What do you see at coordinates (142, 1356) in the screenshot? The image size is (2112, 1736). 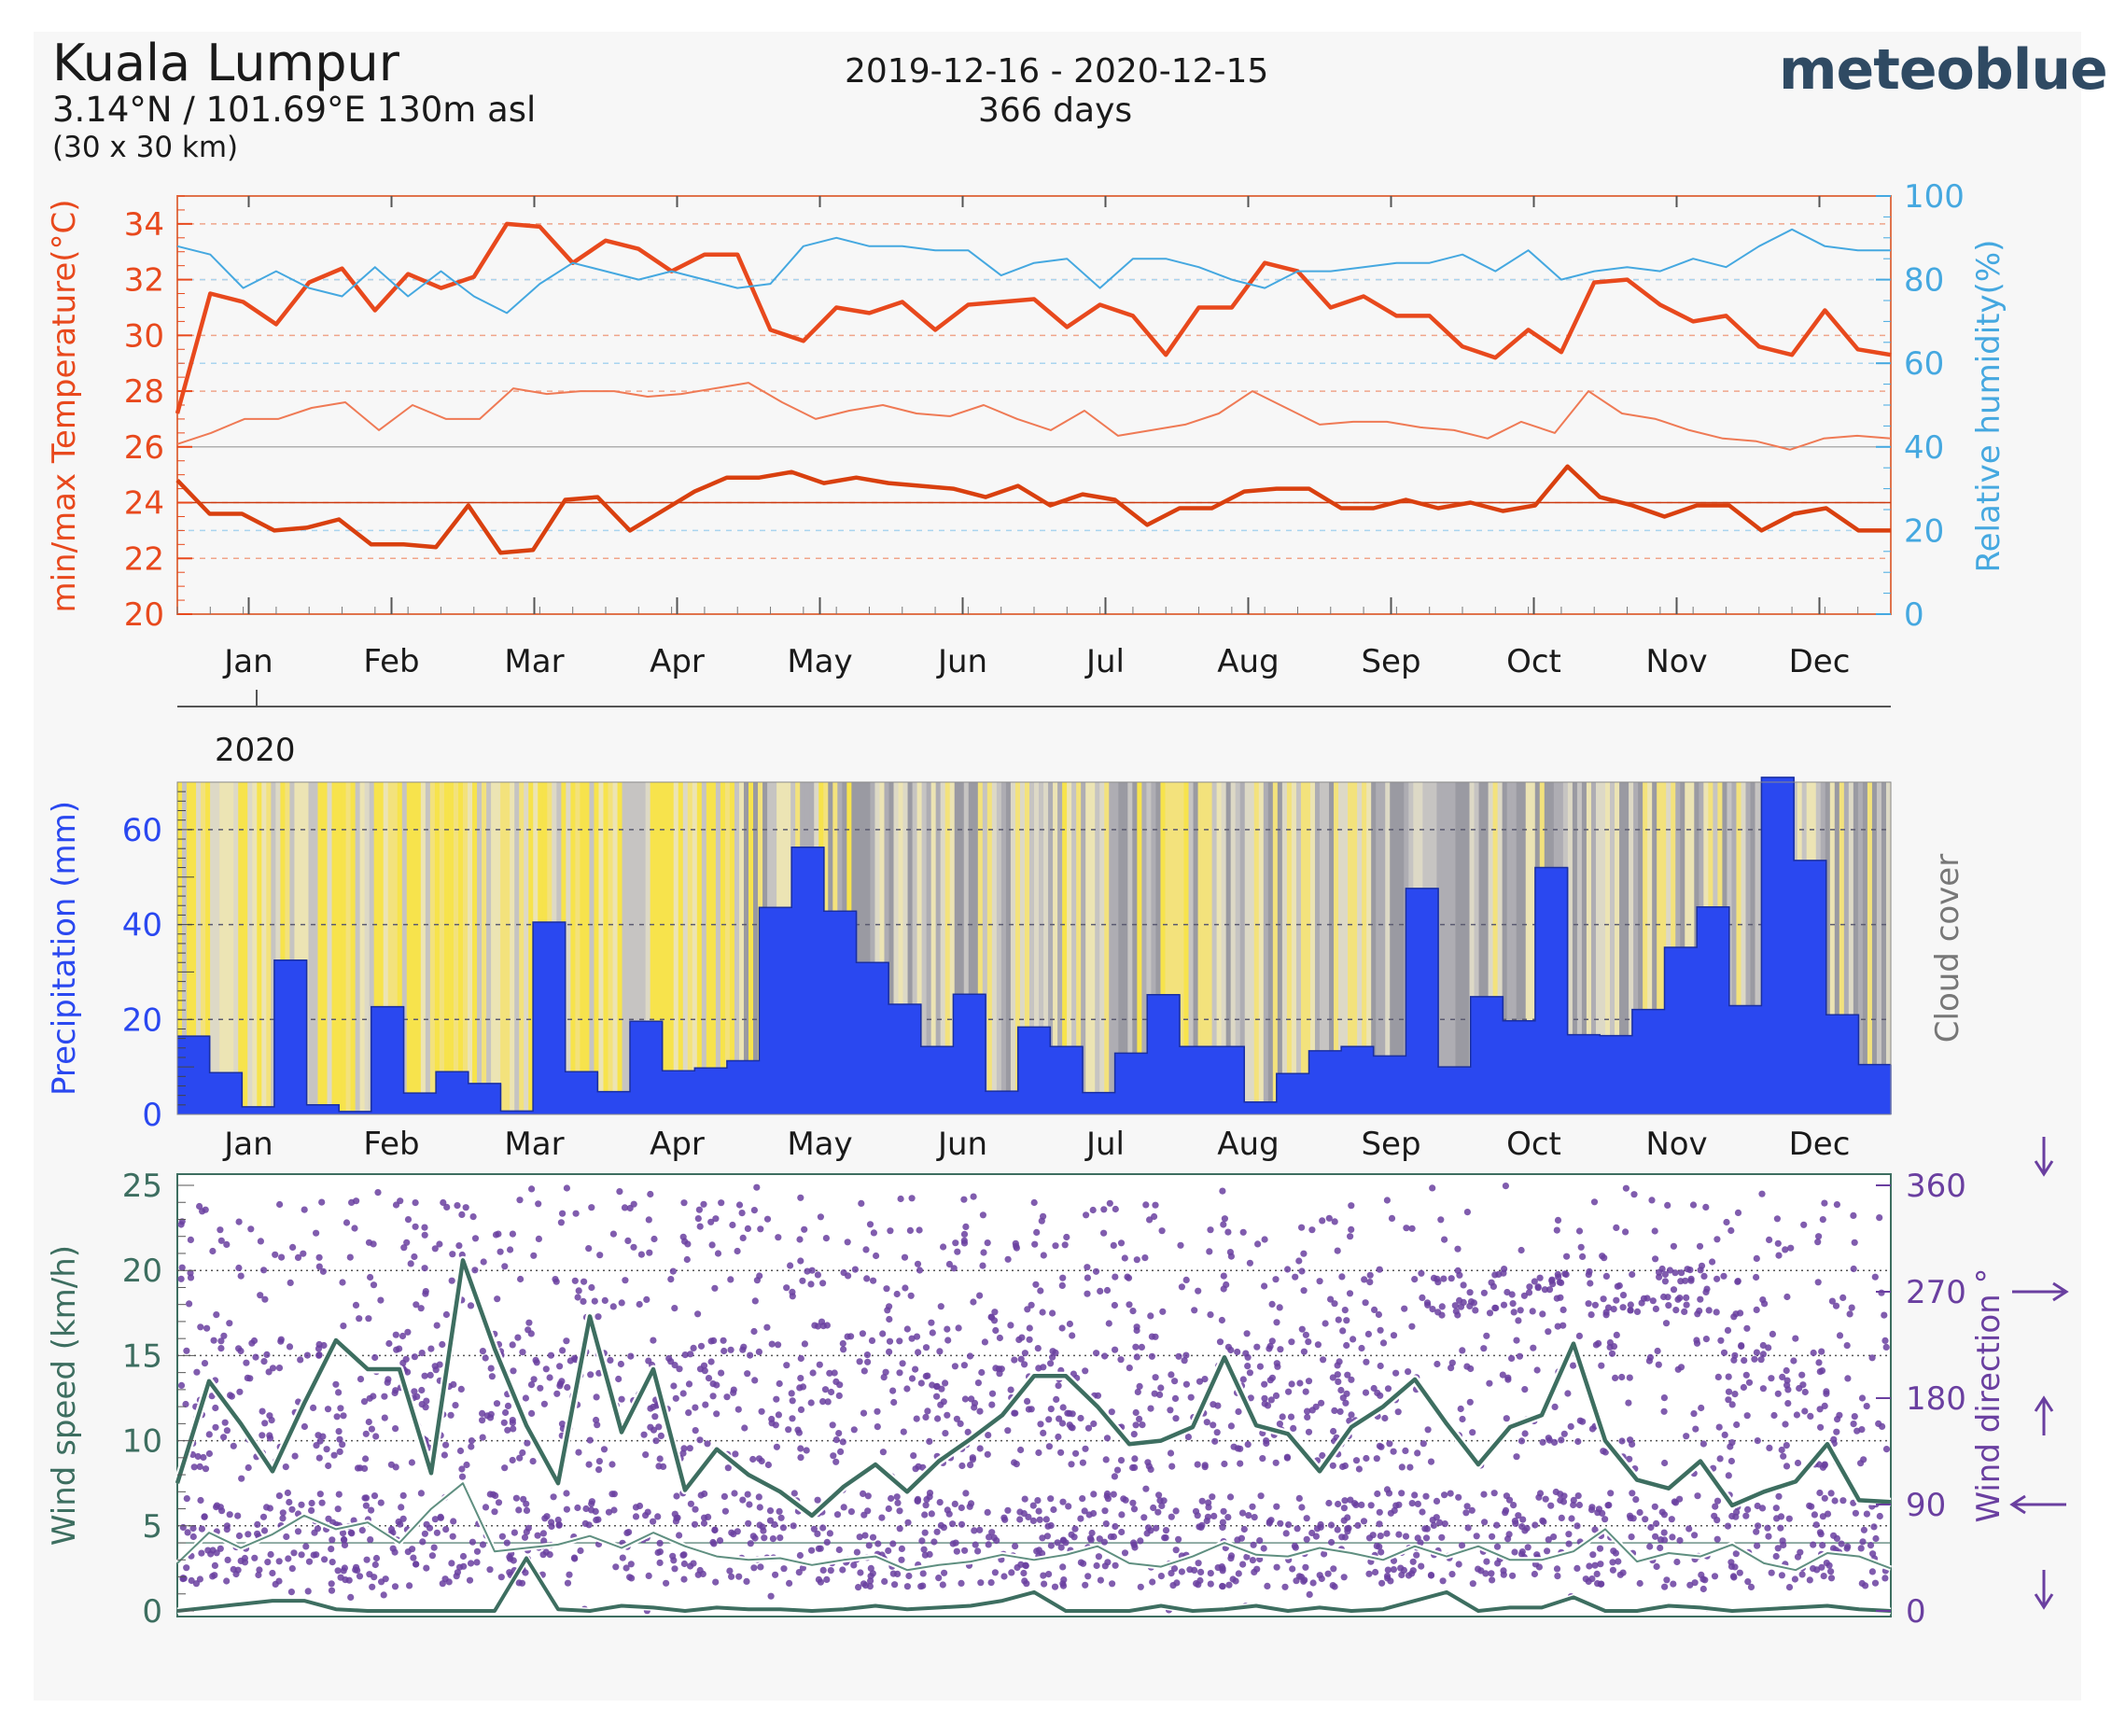 I see `wind-speed-tick-label: 15` at bounding box center [142, 1356].